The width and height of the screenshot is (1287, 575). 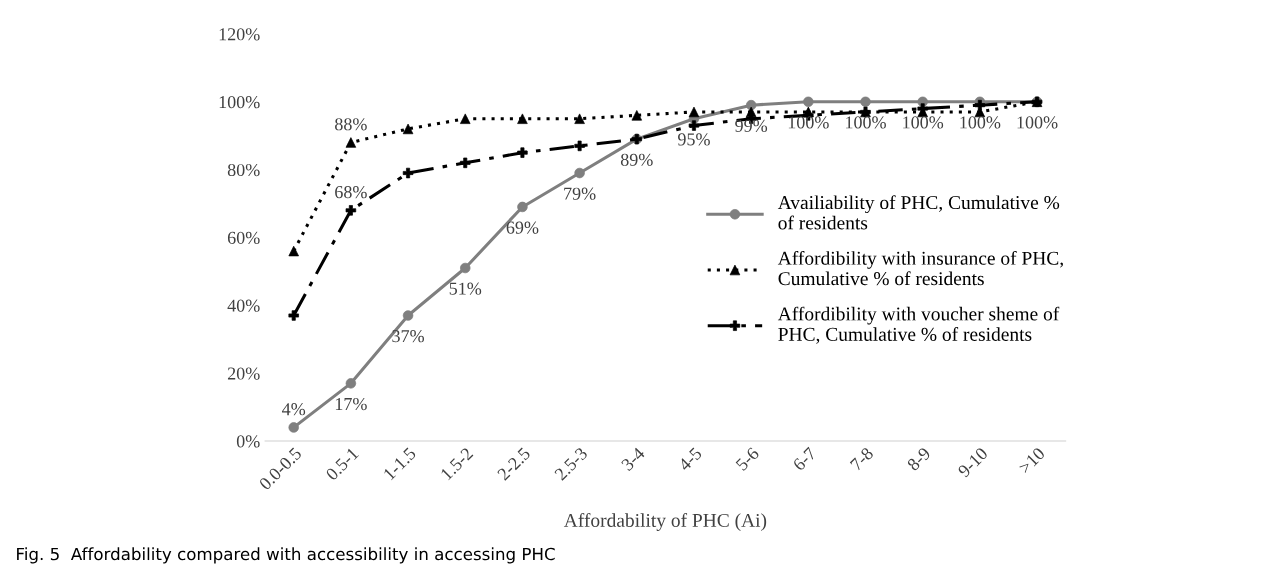 I want to click on x-tick-label: 5-6, so click(x=747, y=459).